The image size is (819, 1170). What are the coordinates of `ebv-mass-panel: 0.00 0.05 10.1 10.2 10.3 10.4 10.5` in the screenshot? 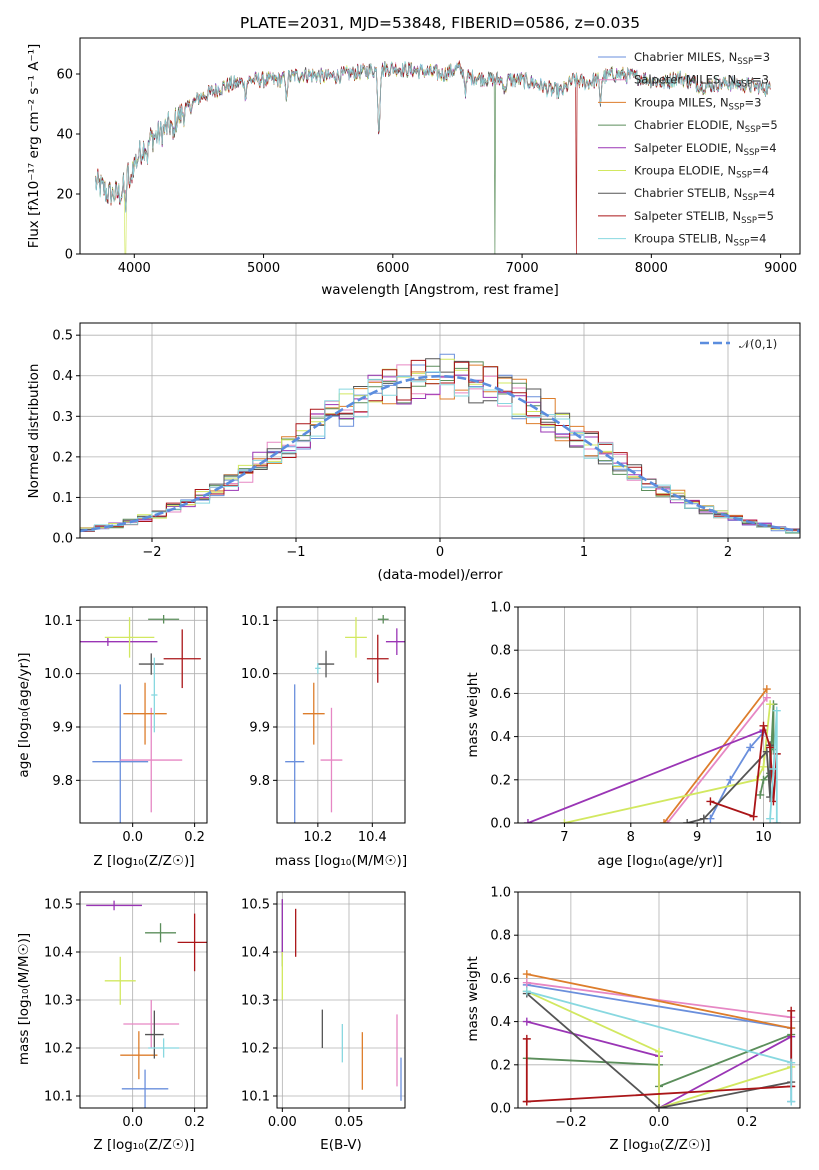 It's located at (323, 1010).